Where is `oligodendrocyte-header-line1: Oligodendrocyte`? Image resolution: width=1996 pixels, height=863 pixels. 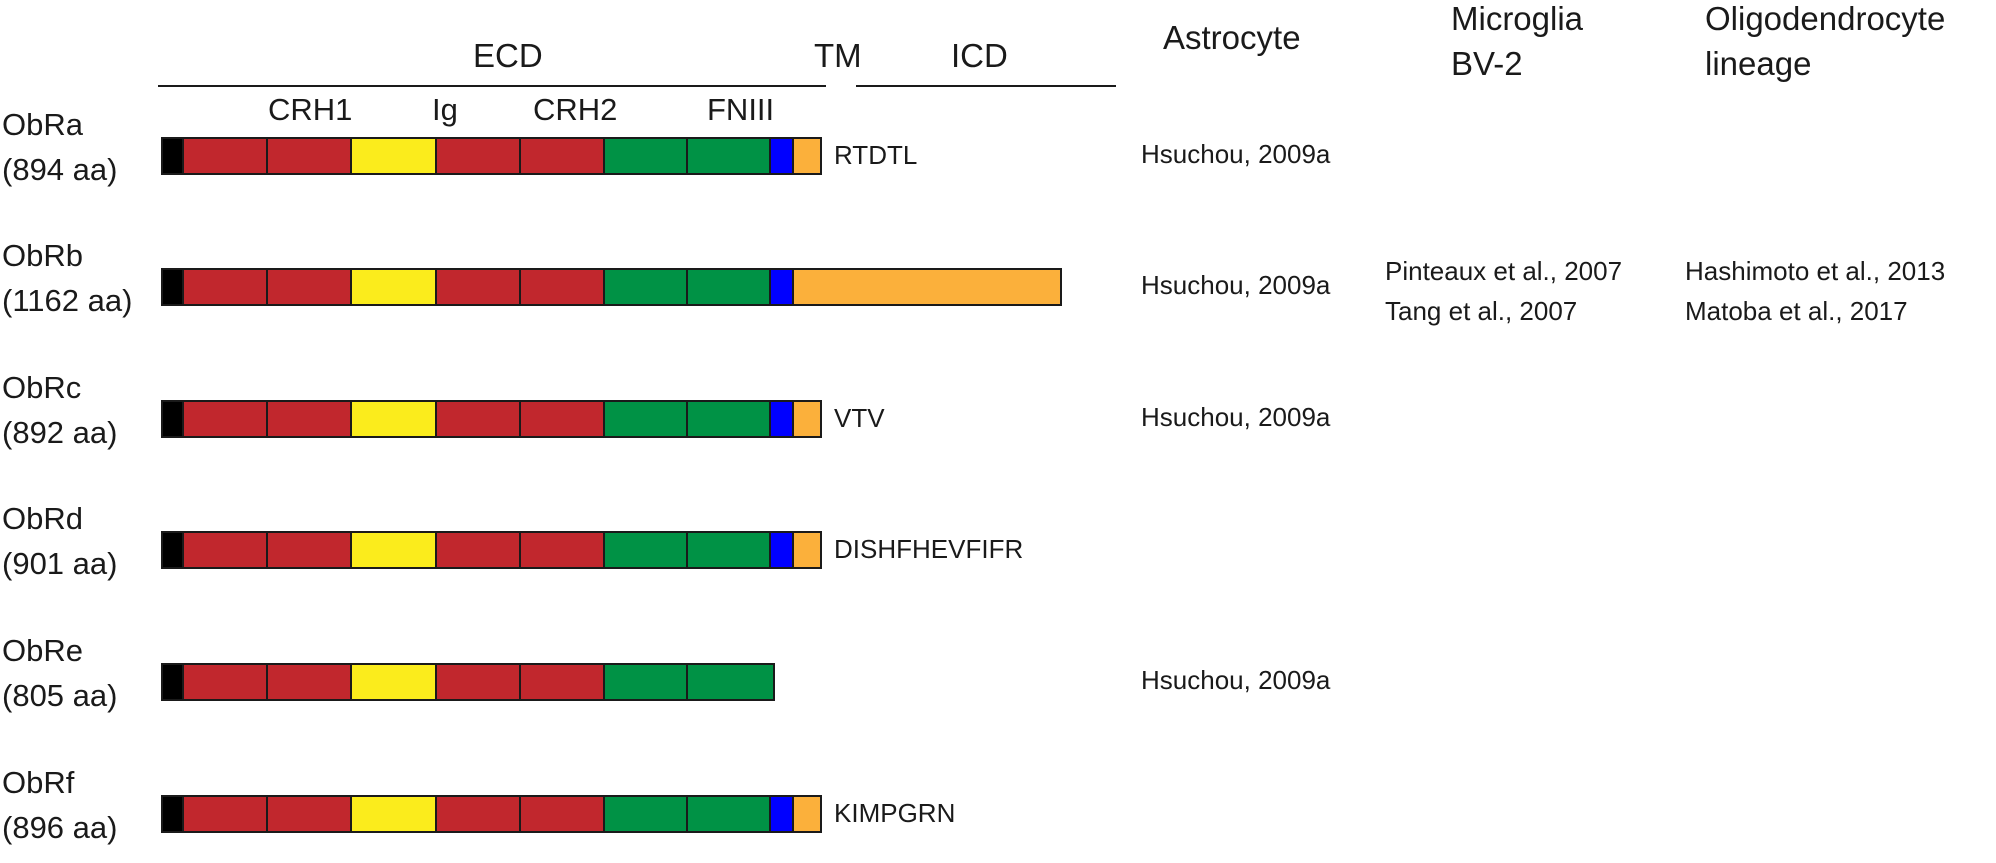
oligodendrocyte-header-line1: Oligodendrocyte is located at coordinates (1825, 18).